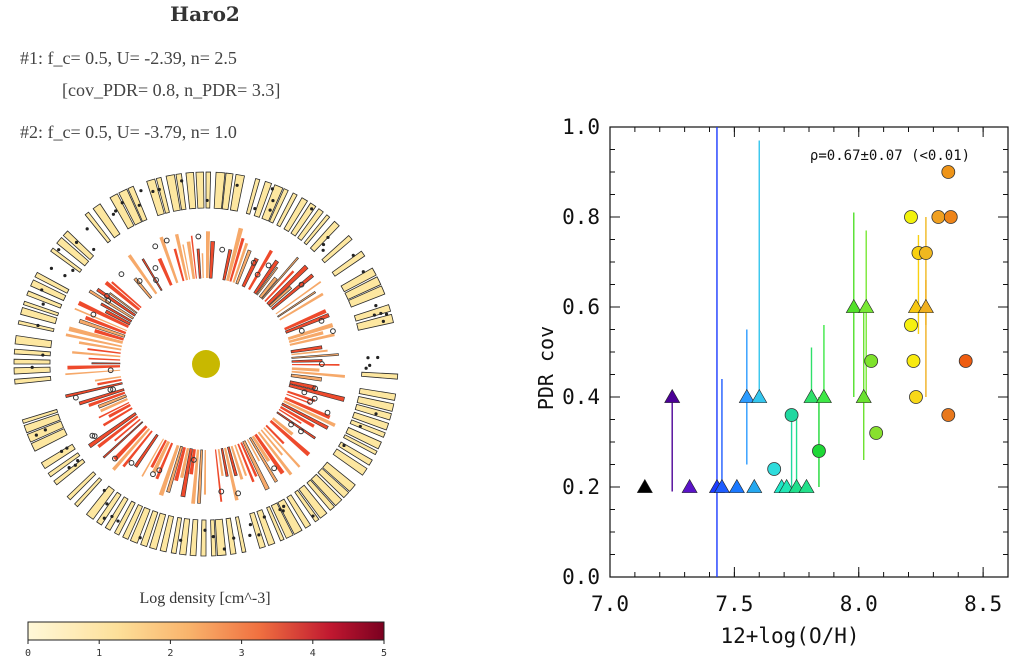 Image resolution: width=1010 pixels, height=656 pixels. Describe the element at coordinates (581, 127) in the screenshot. I see `y-tick-label: 1.0` at that location.